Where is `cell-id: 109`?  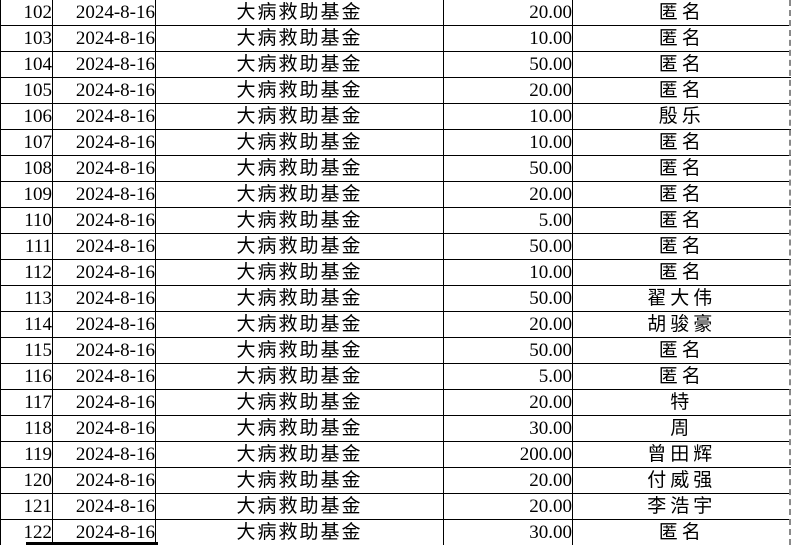 cell-id: 109 is located at coordinates (26, 194).